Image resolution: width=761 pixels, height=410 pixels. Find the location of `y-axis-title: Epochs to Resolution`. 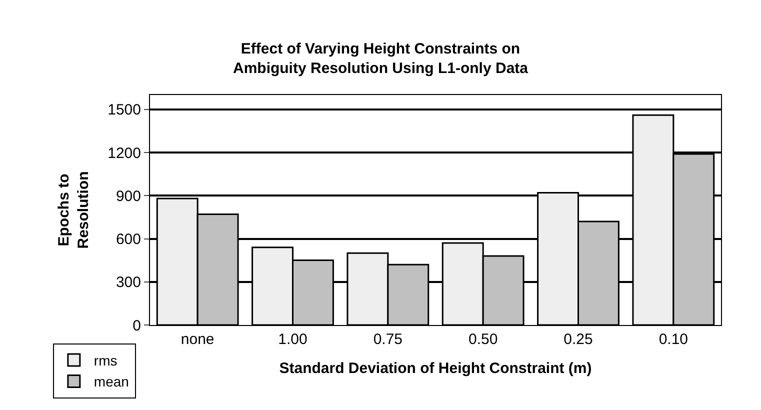

y-axis-title: Epochs to Resolution is located at coordinates (73, 210).